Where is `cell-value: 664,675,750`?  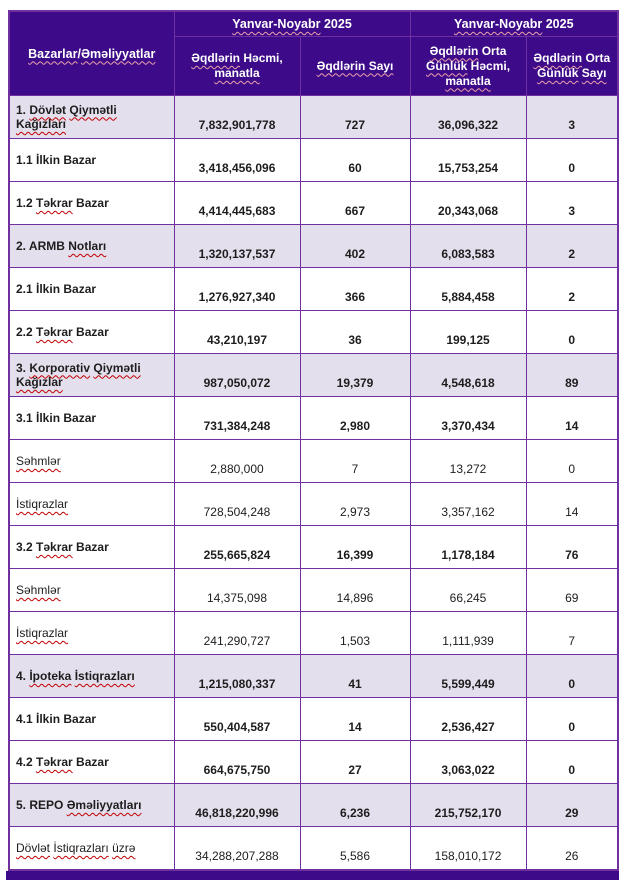 cell-value: 664,675,750 is located at coordinates (237, 762).